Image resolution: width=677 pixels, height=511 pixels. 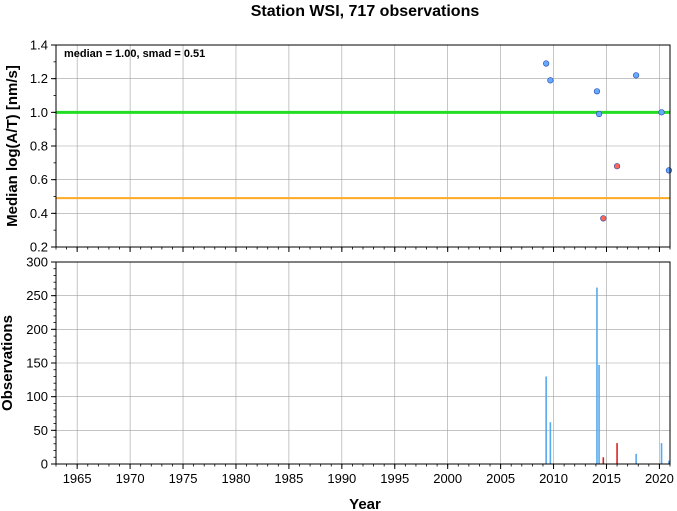 I want to click on top-y-ticks: 0.2 0.4 0.6 0.8 1.0 1.2 1.4, so click(x=43, y=146).